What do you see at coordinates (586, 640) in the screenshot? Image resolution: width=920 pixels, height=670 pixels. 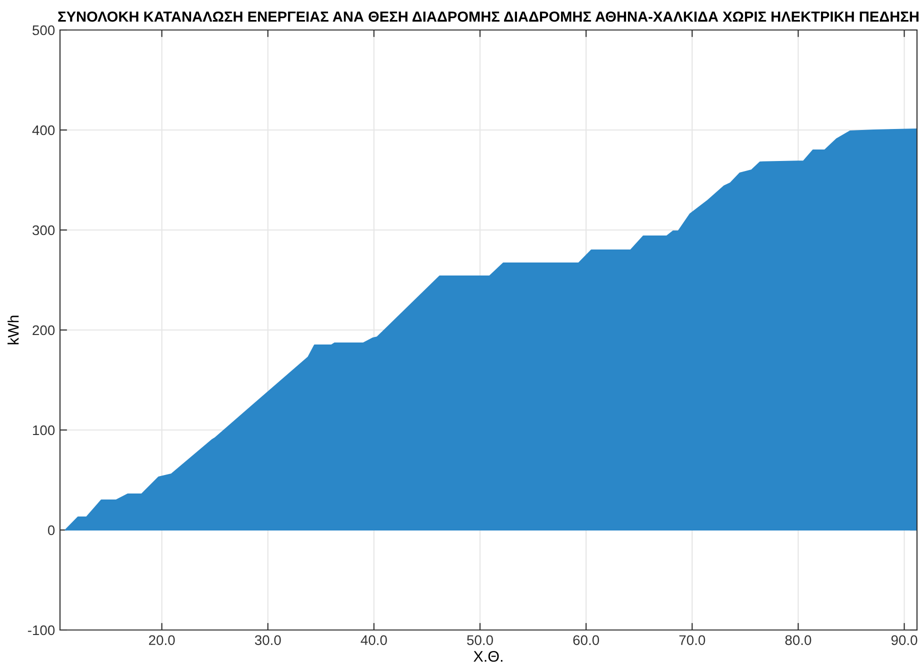 I see `x-tick-label: 60.0` at bounding box center [586, 640].